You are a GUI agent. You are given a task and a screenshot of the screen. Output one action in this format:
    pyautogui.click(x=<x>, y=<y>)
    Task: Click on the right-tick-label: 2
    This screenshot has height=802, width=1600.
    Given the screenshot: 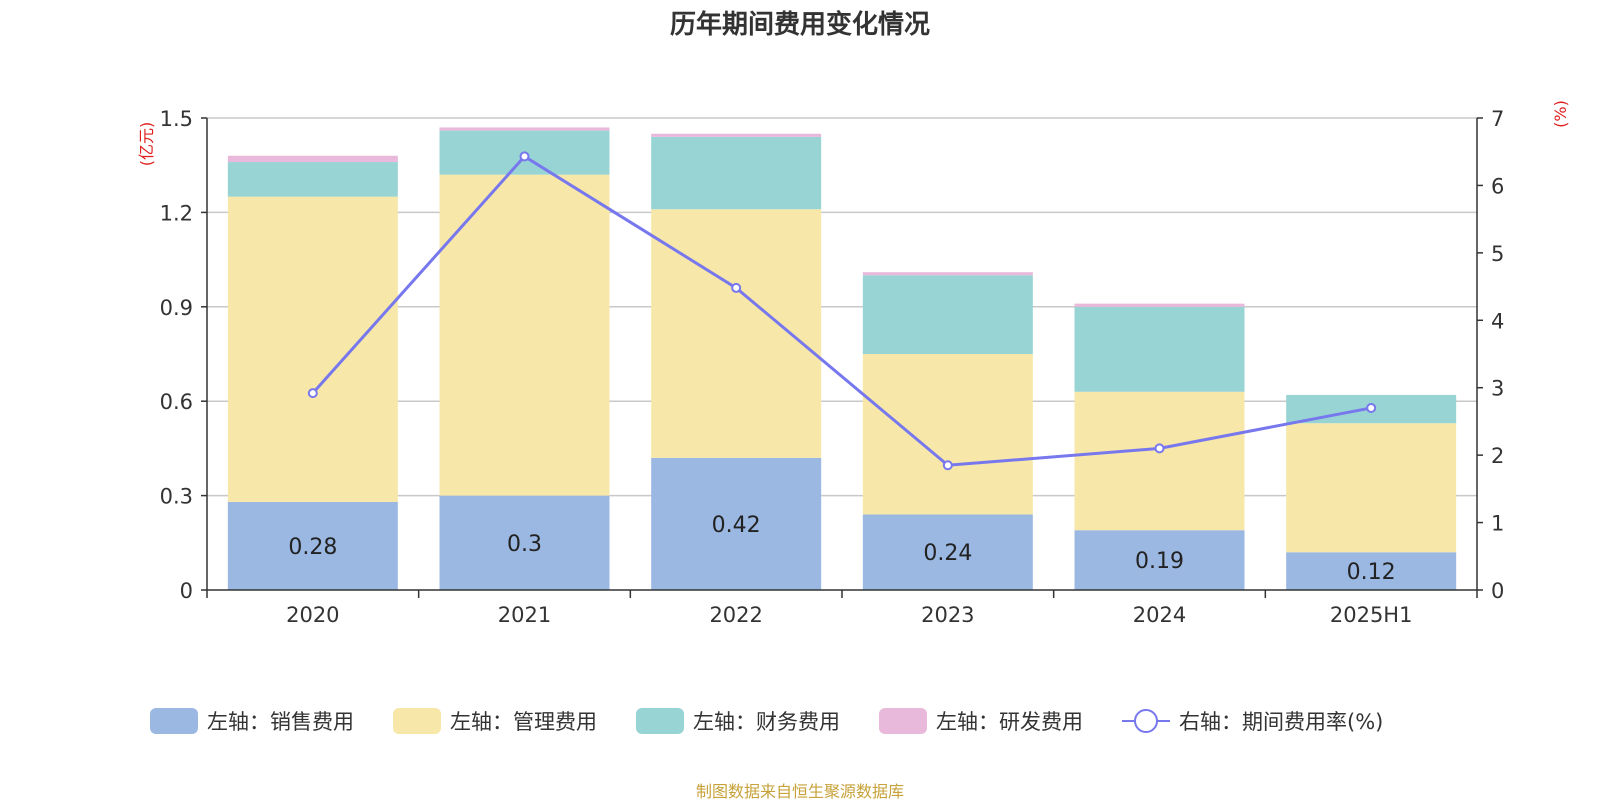 What is the action you would take?
    pyautogui.click(x=1497, y=456)
    